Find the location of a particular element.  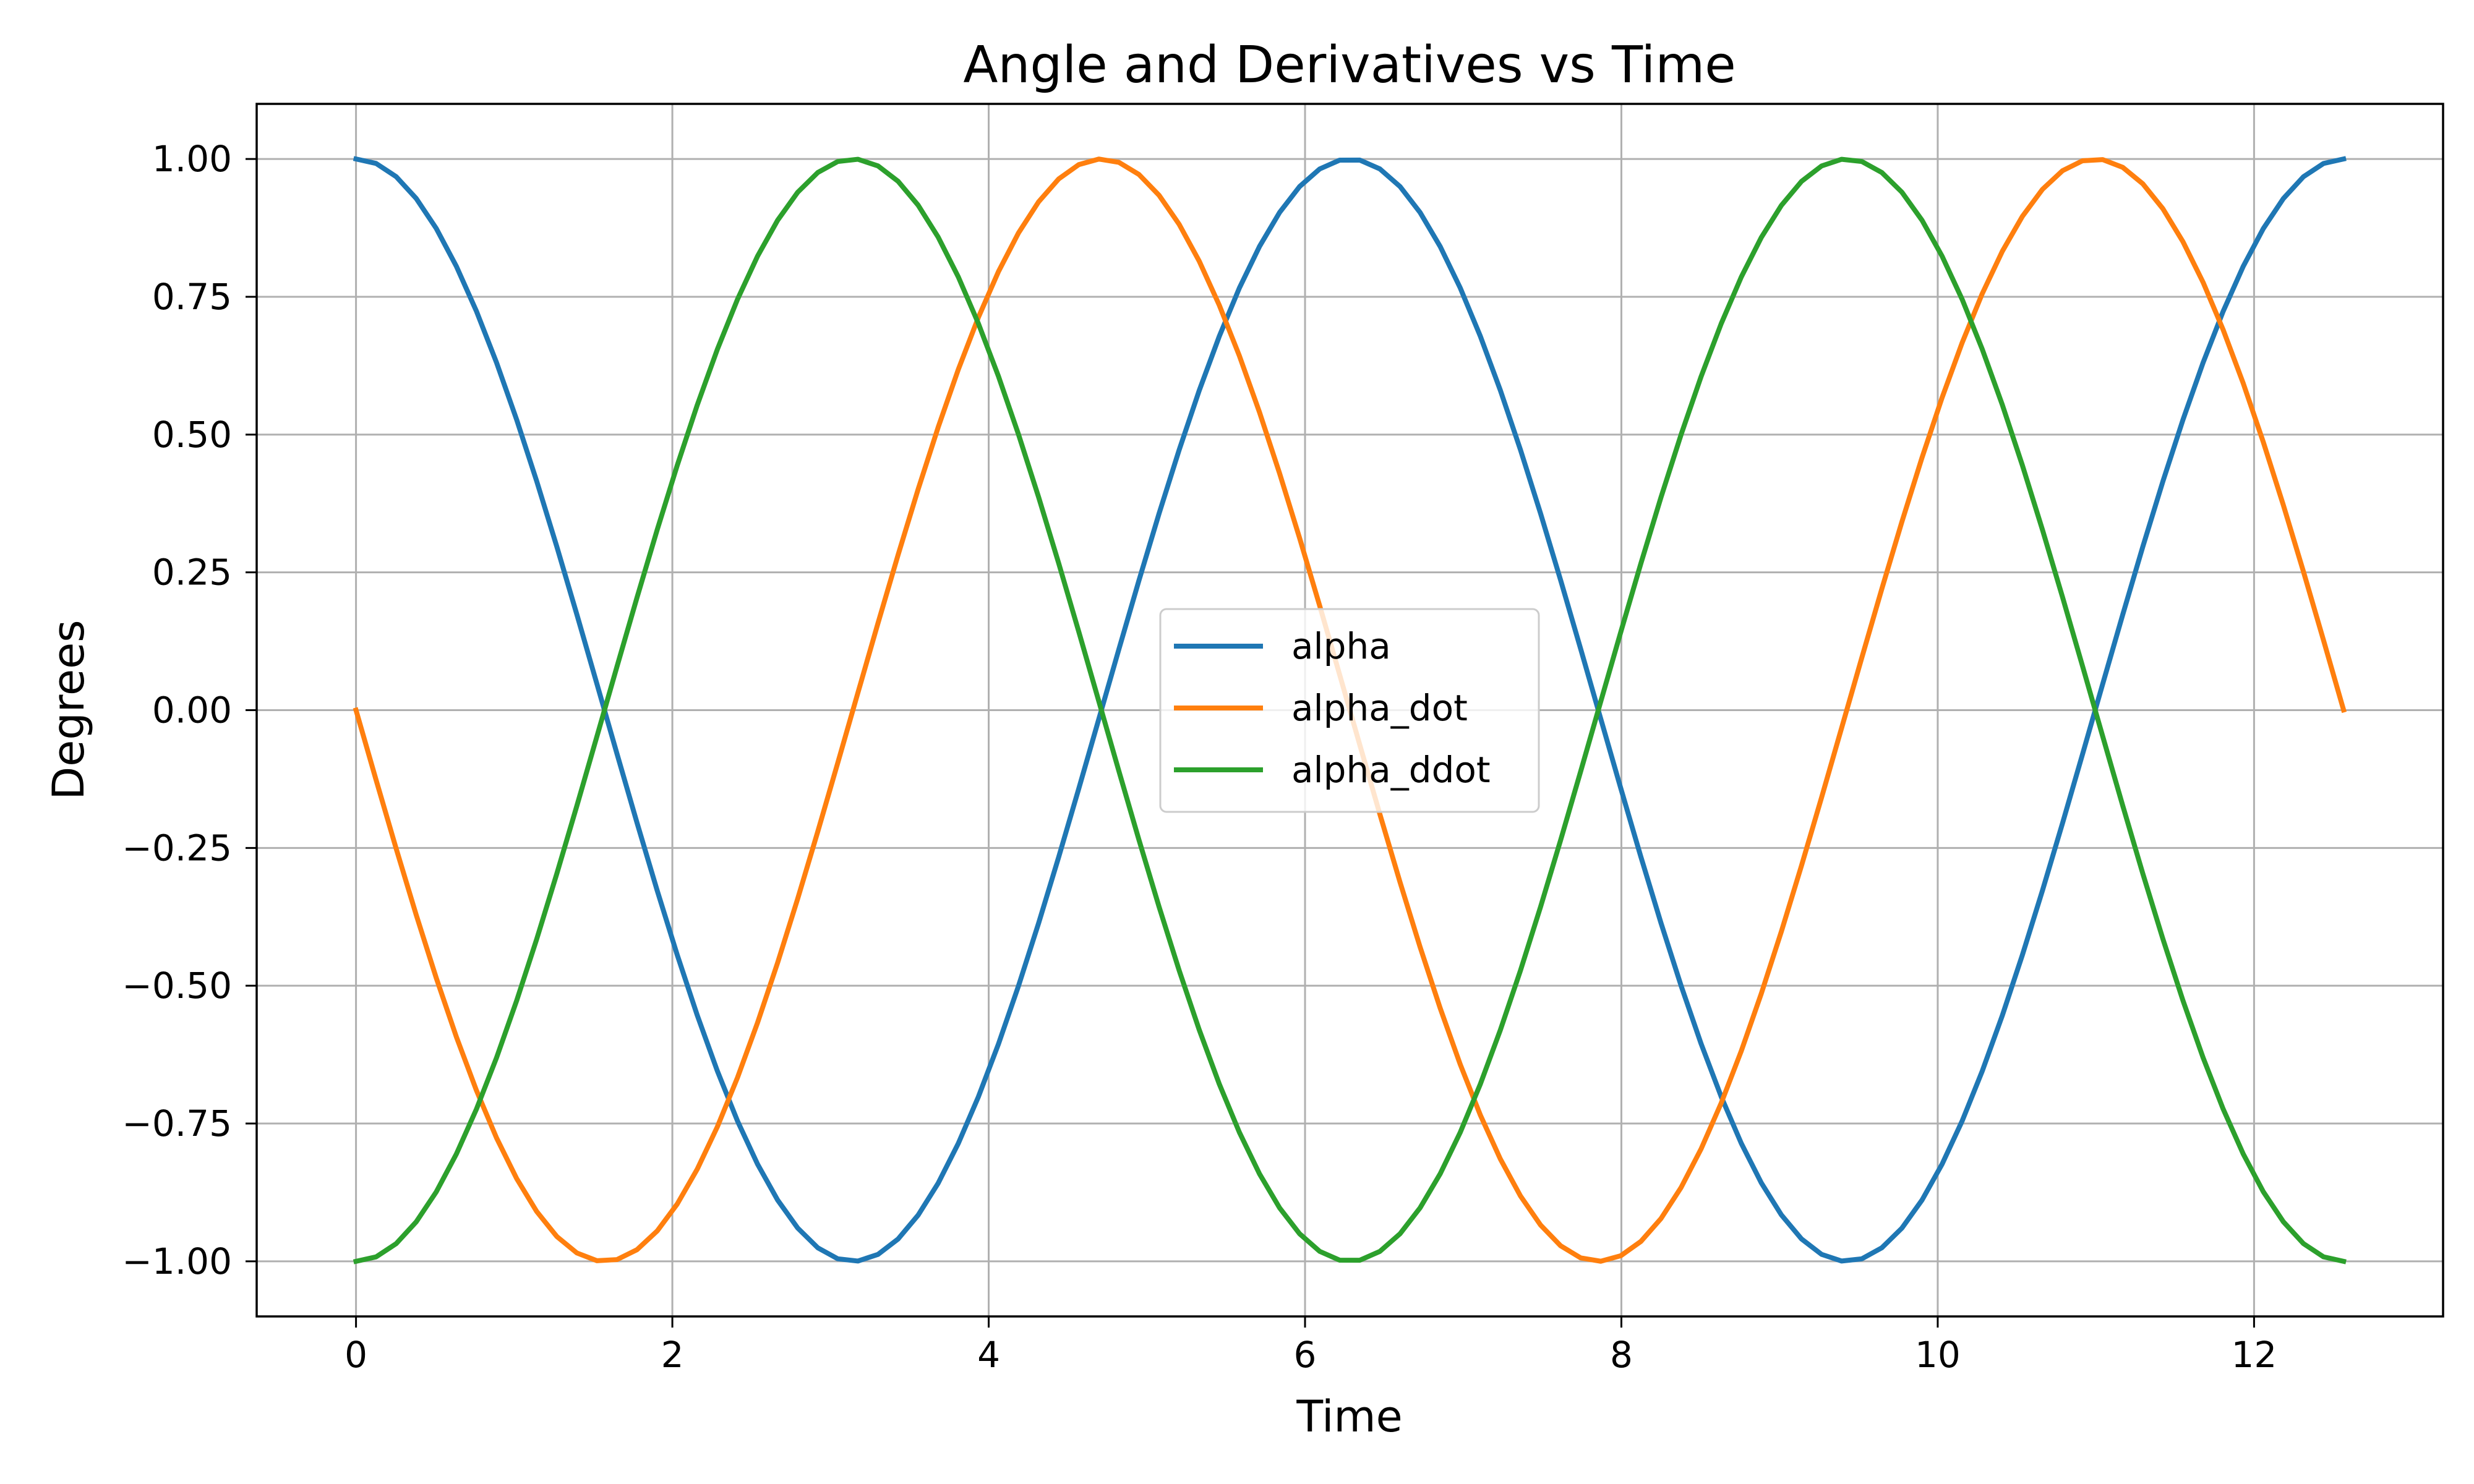

legend-items: alpha alpha_dot alpha_ddot is located at coordinates (1332, 708).